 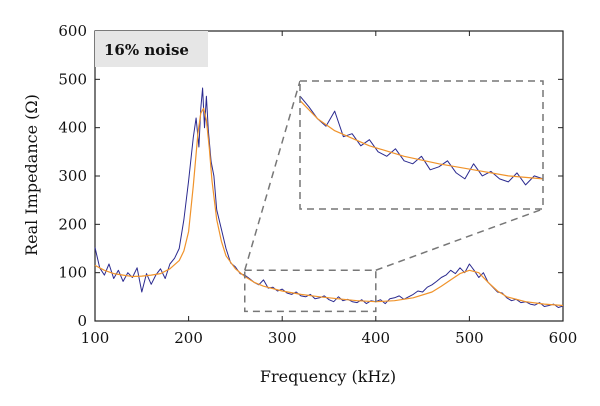 What do you see at coordinates (31, 175) in the screenshot?
I see `y-axis-label: Real Impedance (Ω)` at bounding box center [31, 175].